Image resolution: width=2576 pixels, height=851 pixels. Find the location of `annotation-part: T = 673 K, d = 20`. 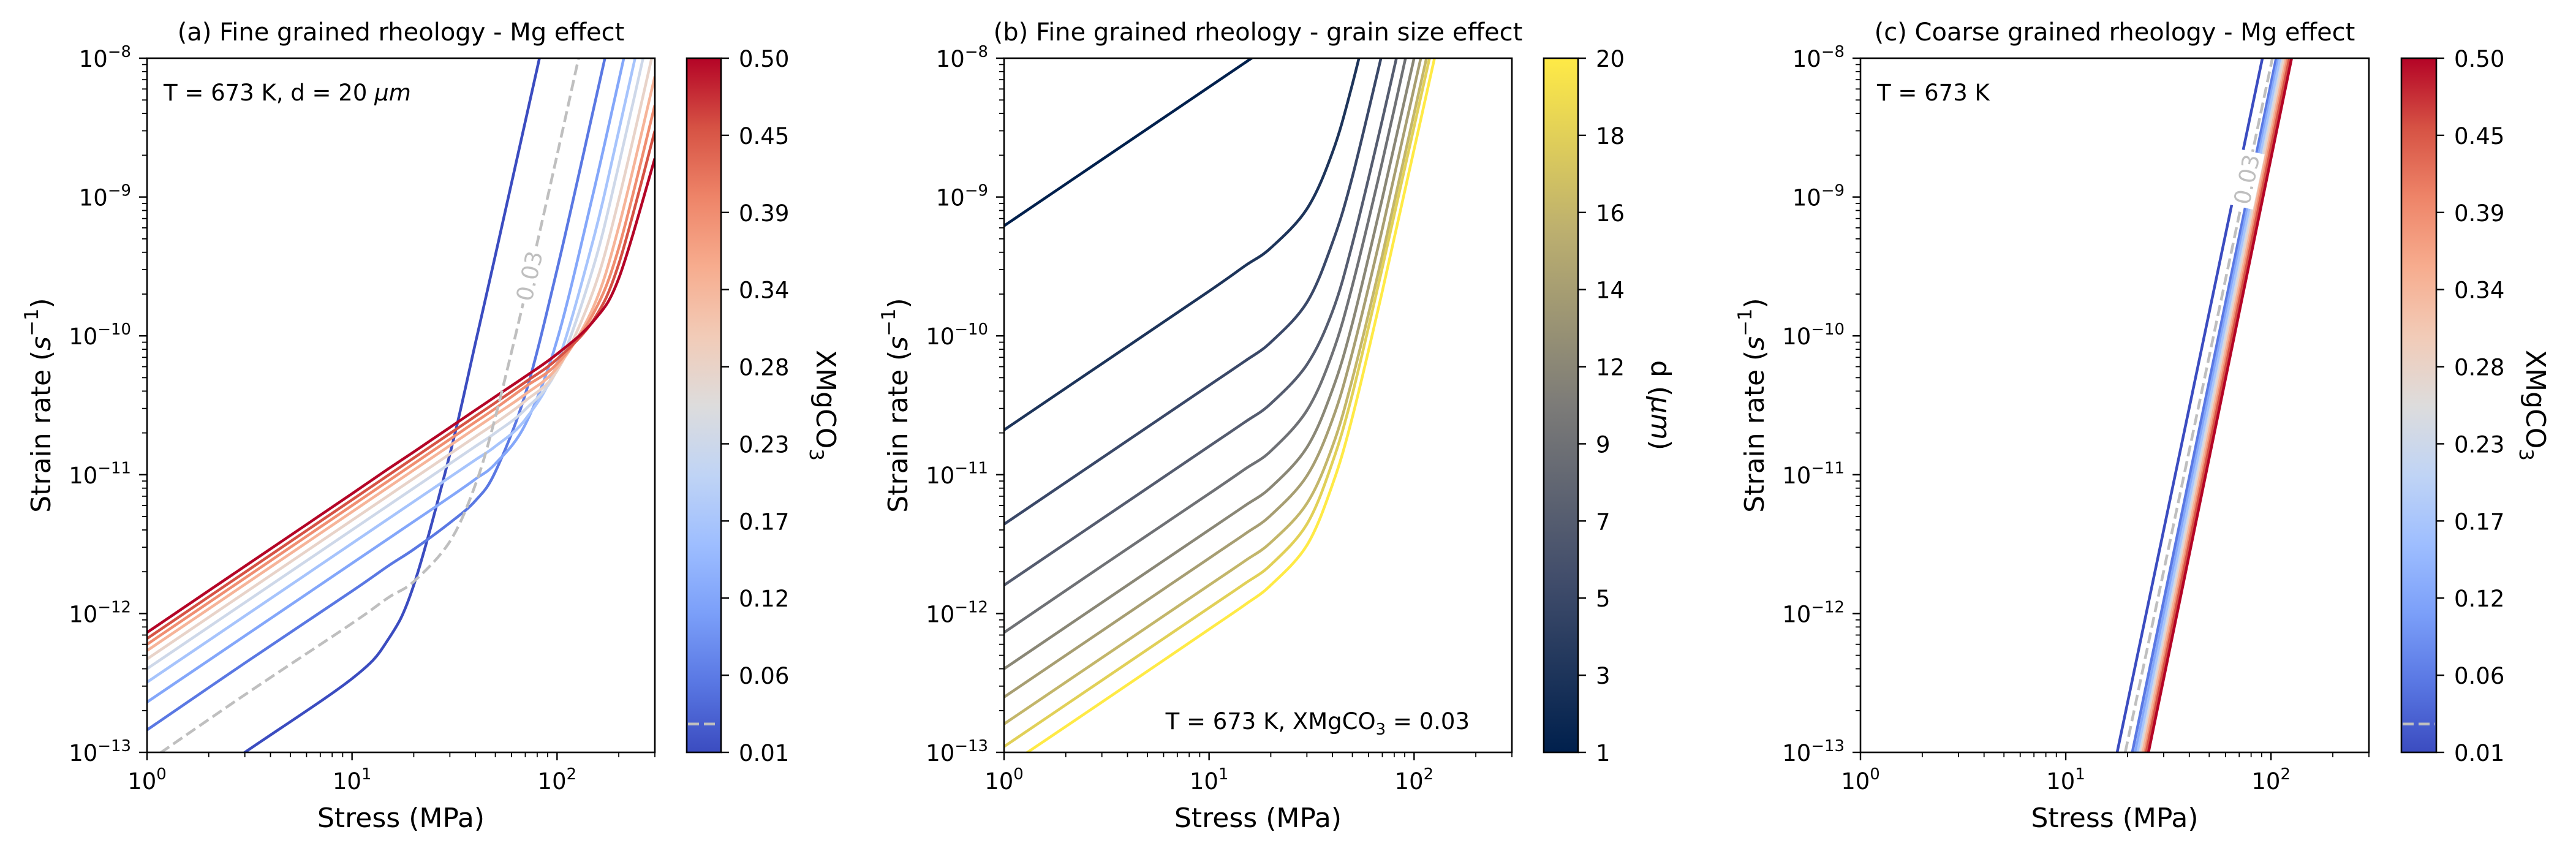

annotation-part: T = 673 K, d = 20 is located at coordinates (268, 93).